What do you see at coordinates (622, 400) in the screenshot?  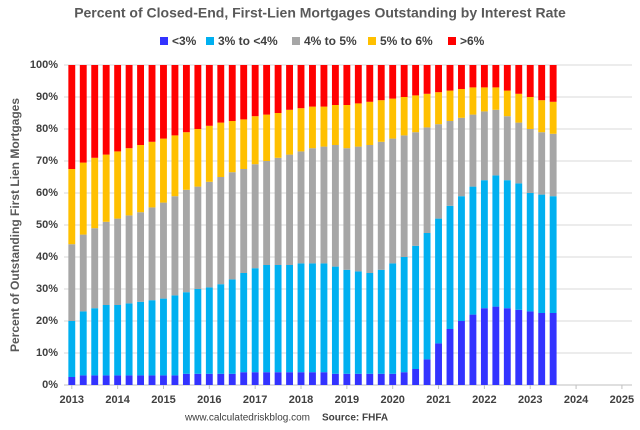 I see `x-tick-label: 2025` at bounding box center [622, 400].